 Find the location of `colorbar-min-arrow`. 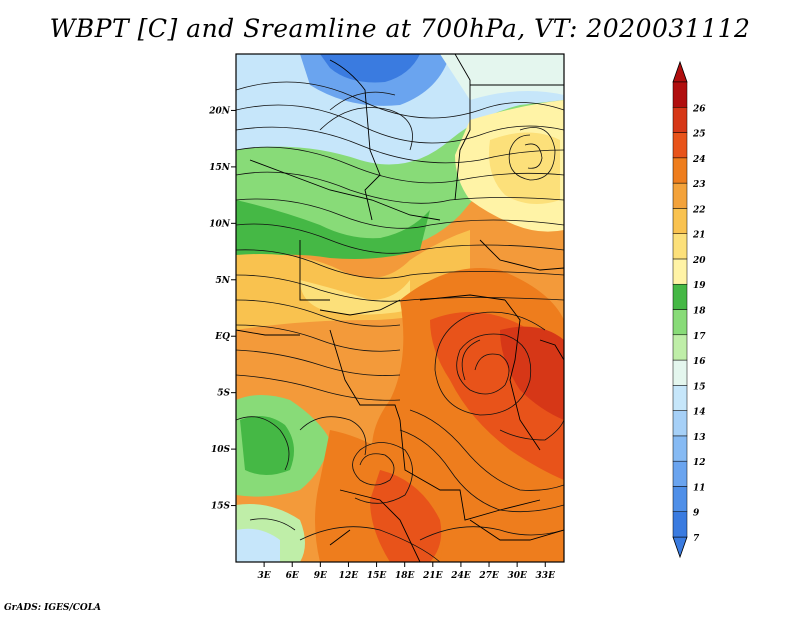

colorbar-min-arrow is located at coordinates (680, 547).